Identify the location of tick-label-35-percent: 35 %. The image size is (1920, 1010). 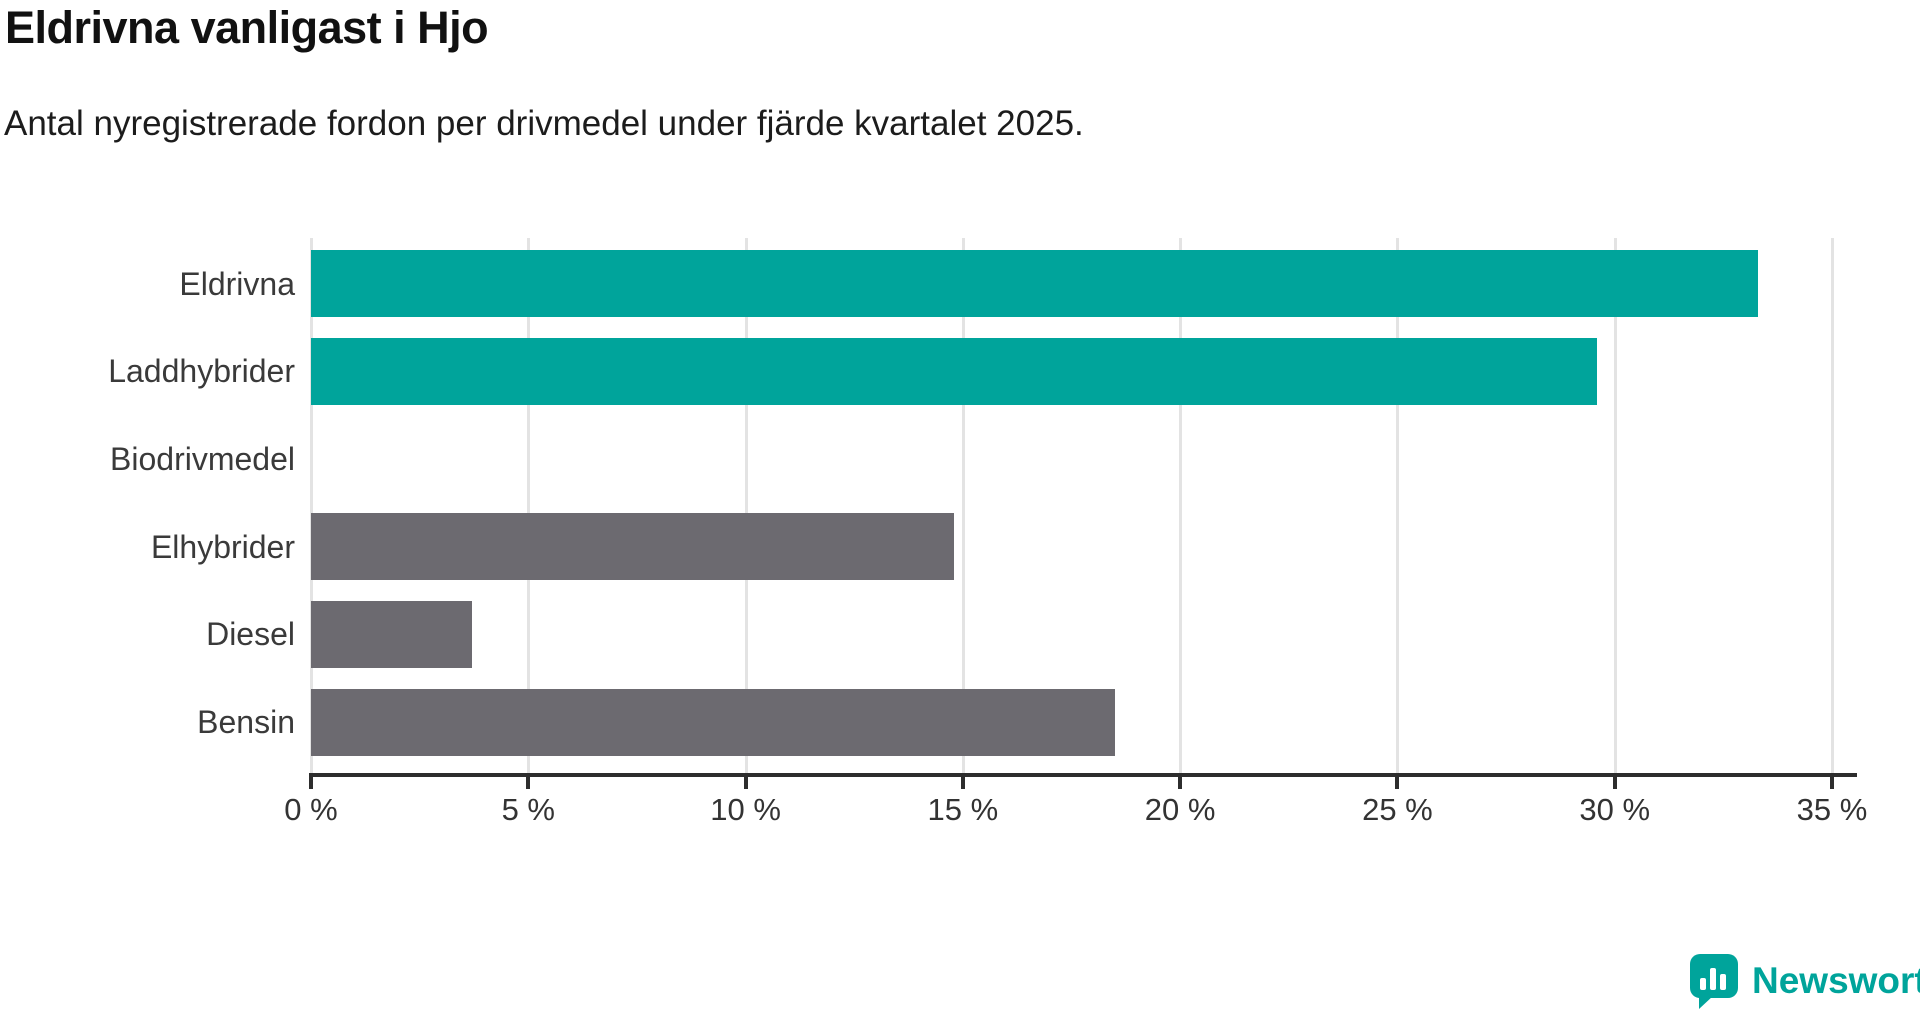
(1832, 809).